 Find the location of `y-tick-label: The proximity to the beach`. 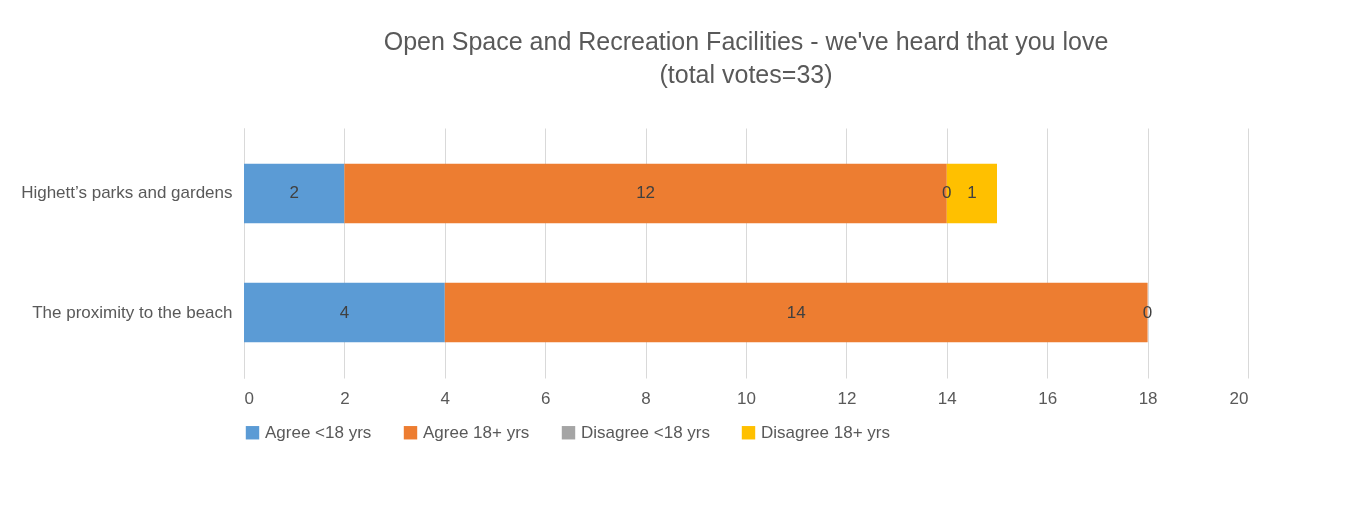

y-tick-label: The proximity to the beach is located at coordinates (132, 312).